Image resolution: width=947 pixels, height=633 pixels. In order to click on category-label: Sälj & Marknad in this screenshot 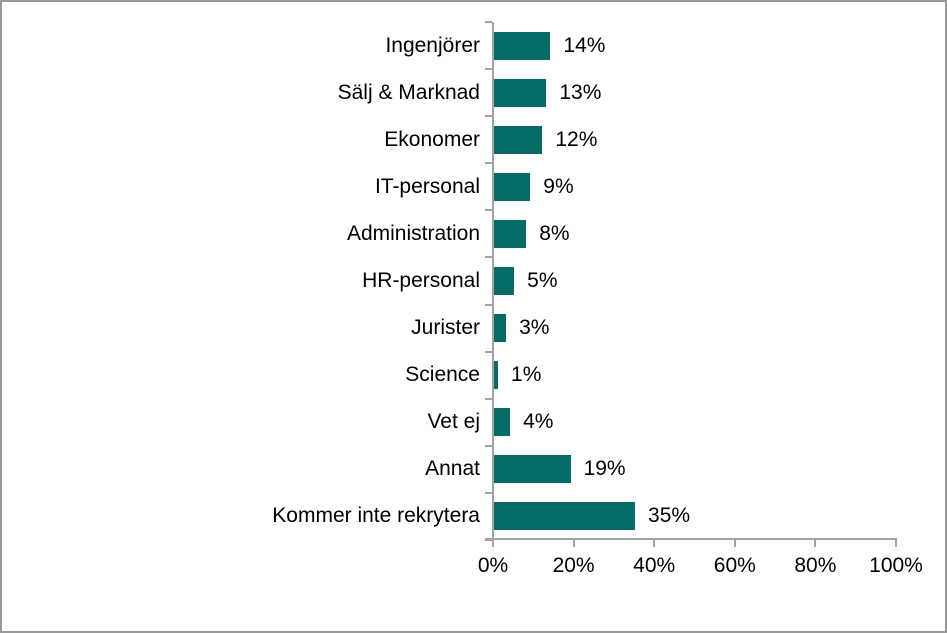, I will do `click(408, 92)`.